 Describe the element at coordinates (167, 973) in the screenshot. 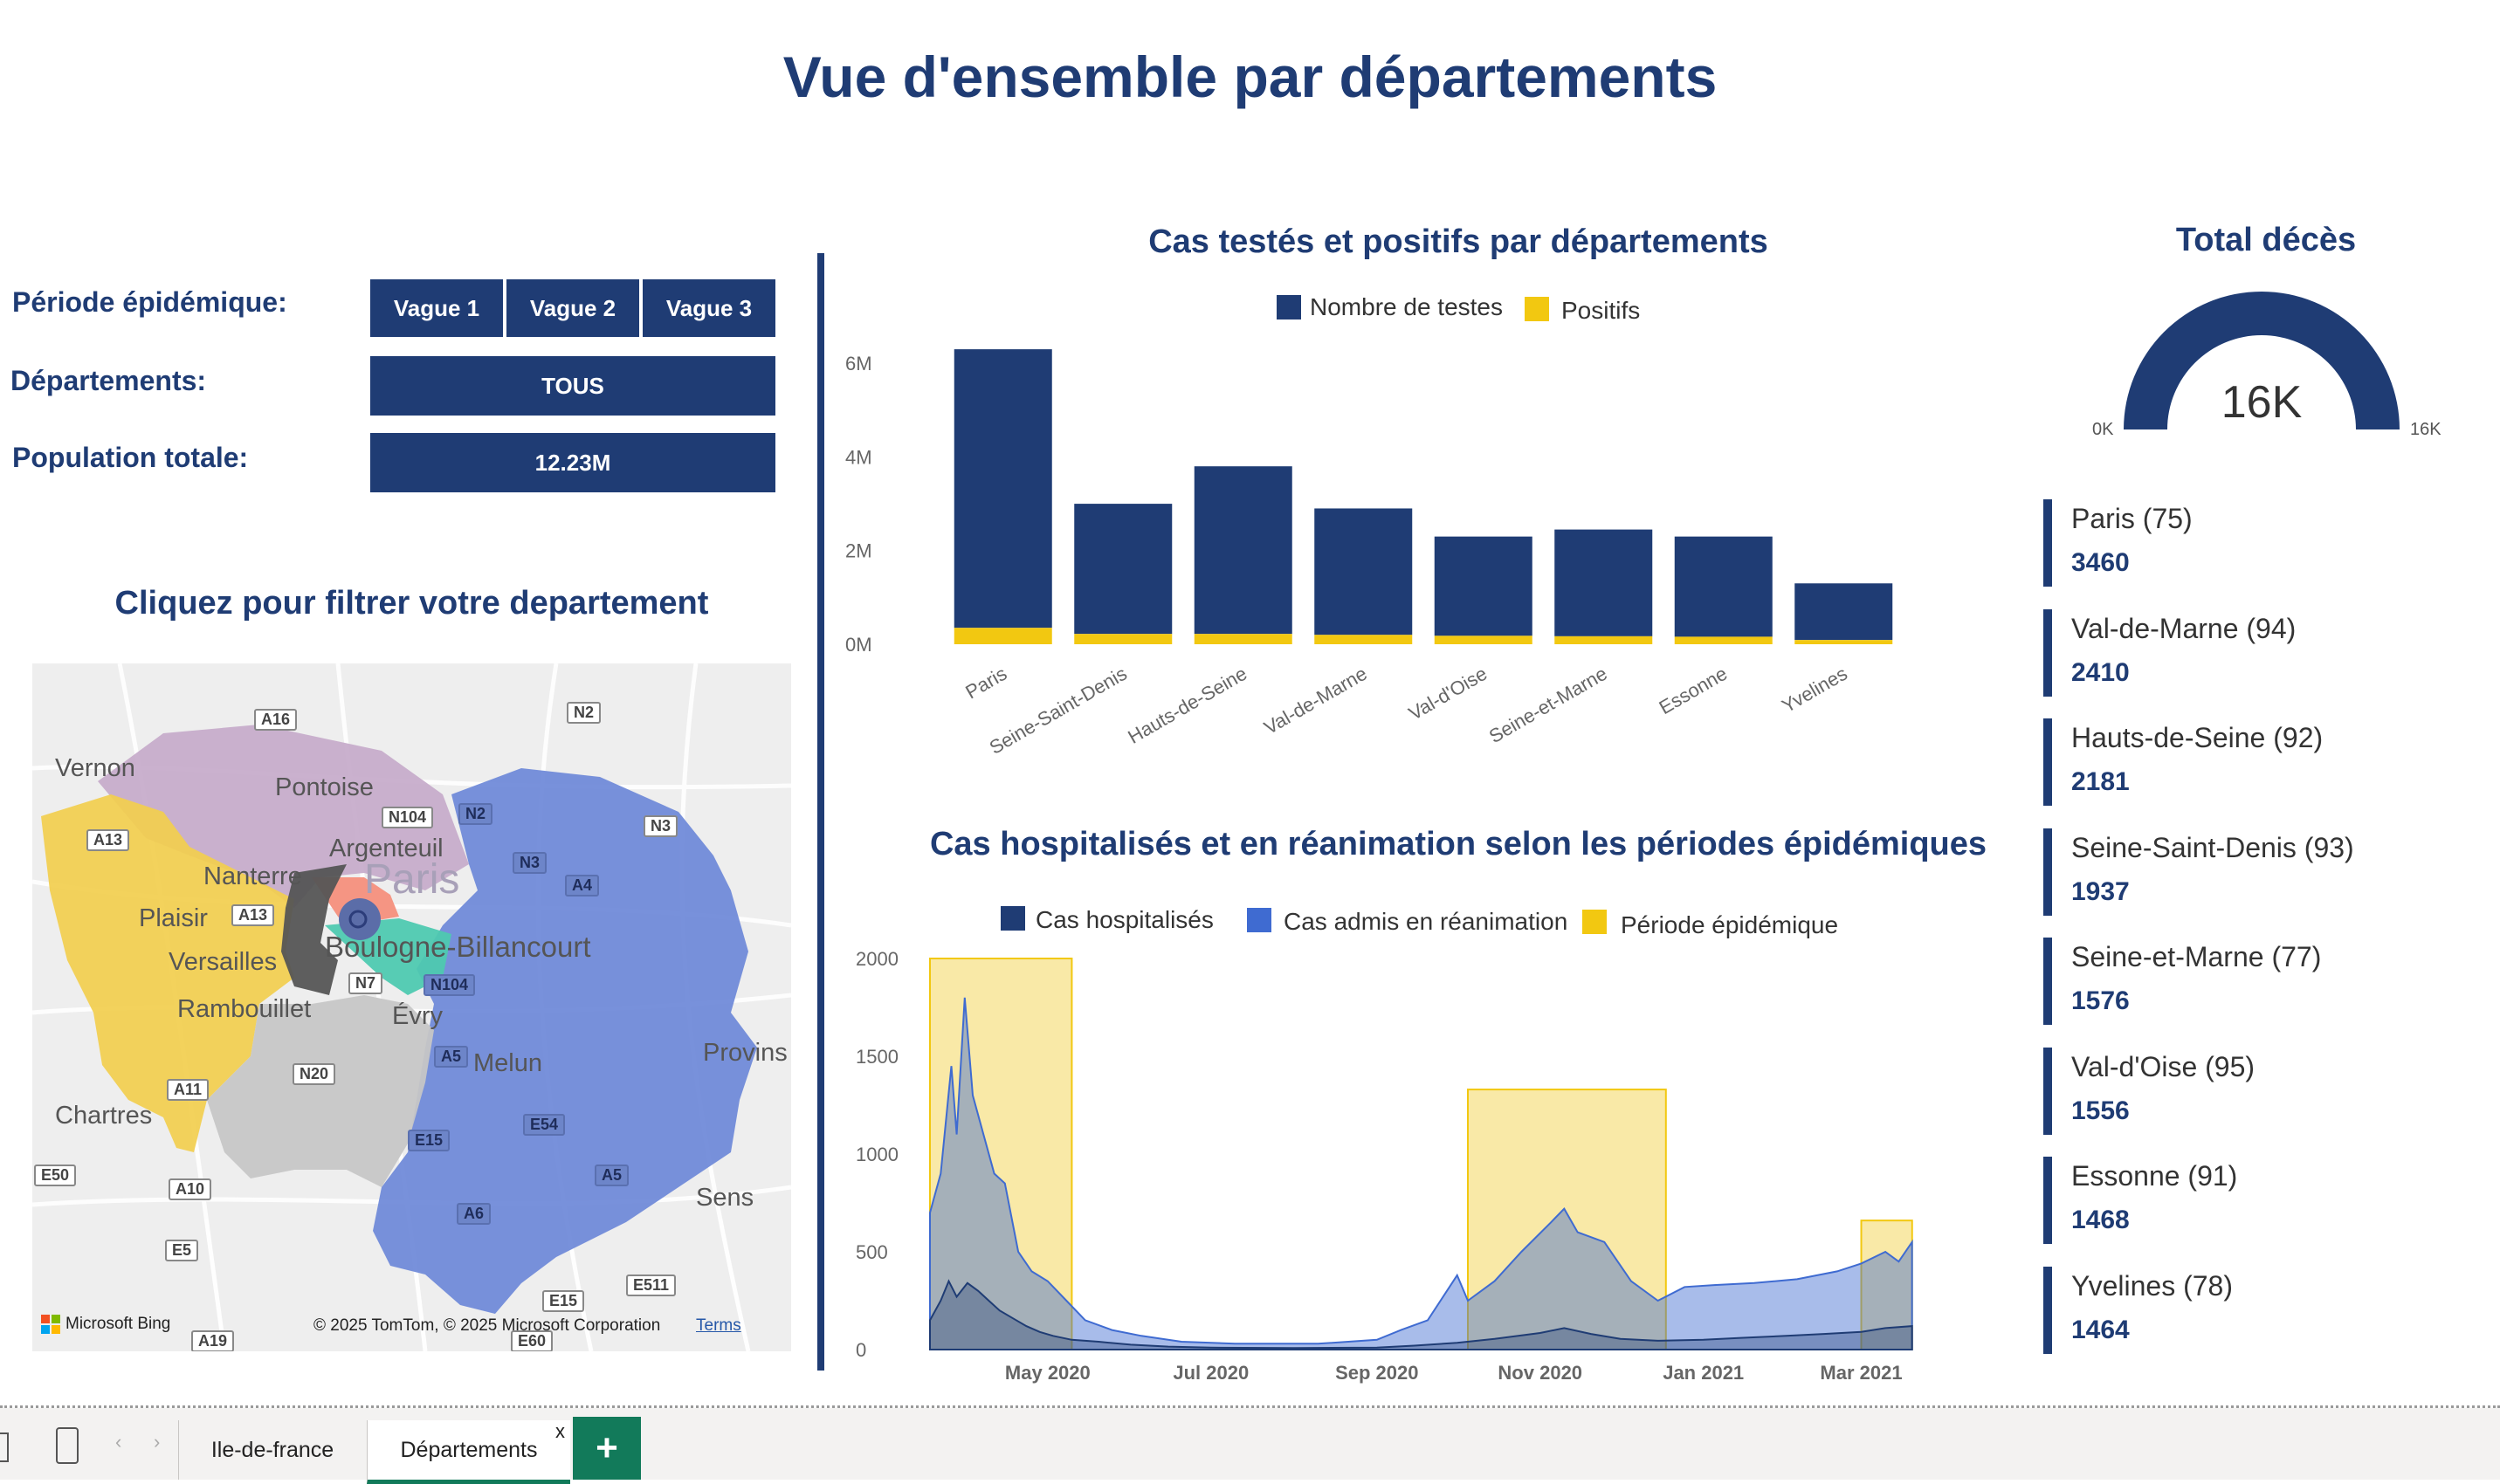

I see `yvelines-region` at that location.